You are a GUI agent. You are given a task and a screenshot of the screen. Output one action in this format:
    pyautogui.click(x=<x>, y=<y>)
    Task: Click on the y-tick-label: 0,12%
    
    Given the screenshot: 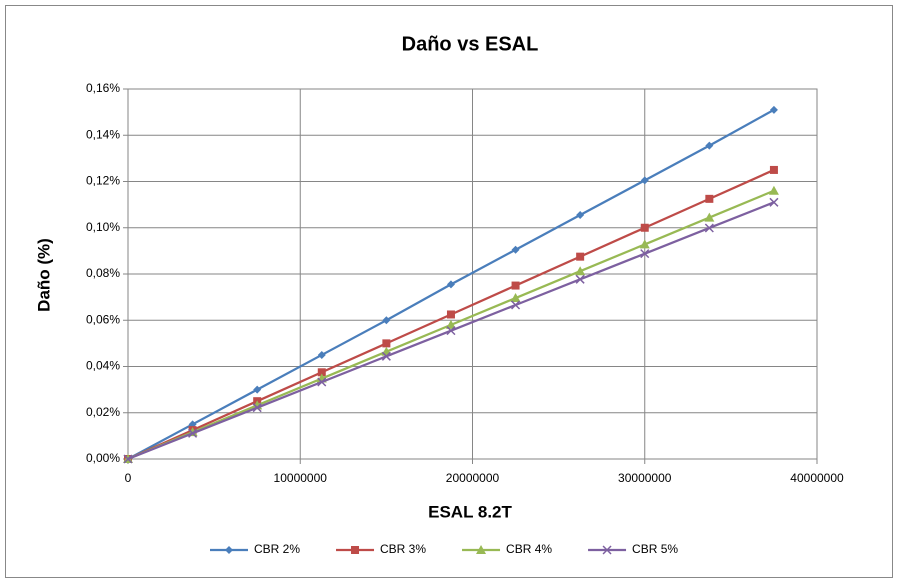 What is the action you would take?
    pyautogui.click(x=103, y=181)
    